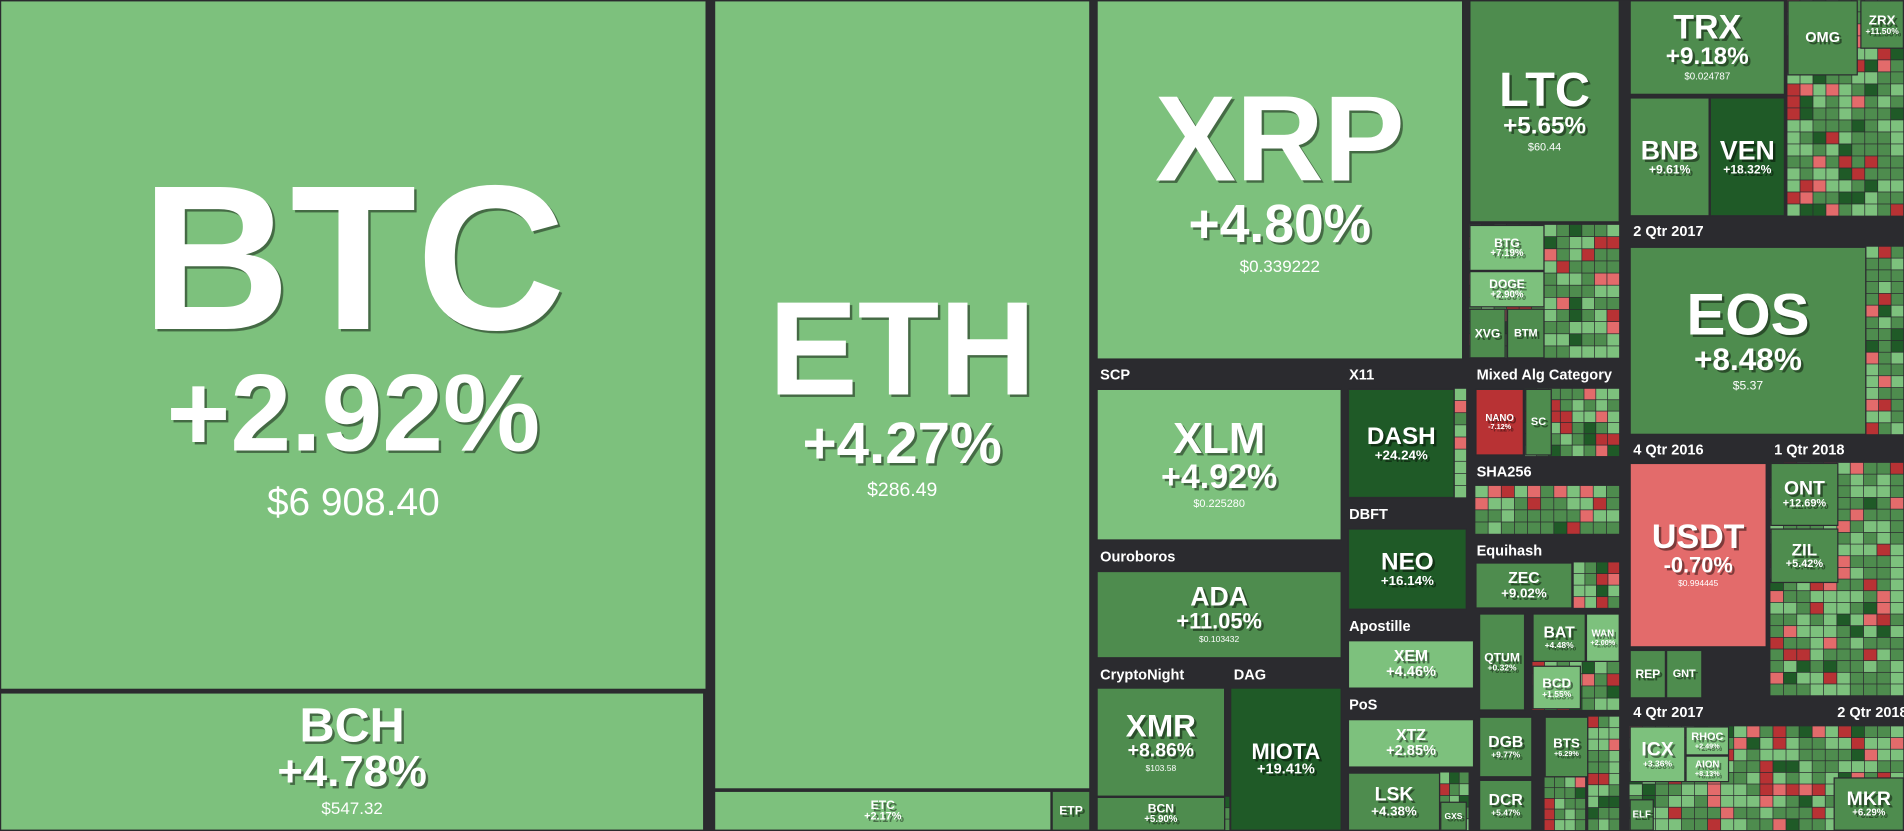  Describe the element at coordinates (1657, 750) in the screenshot. I see `tile-symbol: ICX` at that location.